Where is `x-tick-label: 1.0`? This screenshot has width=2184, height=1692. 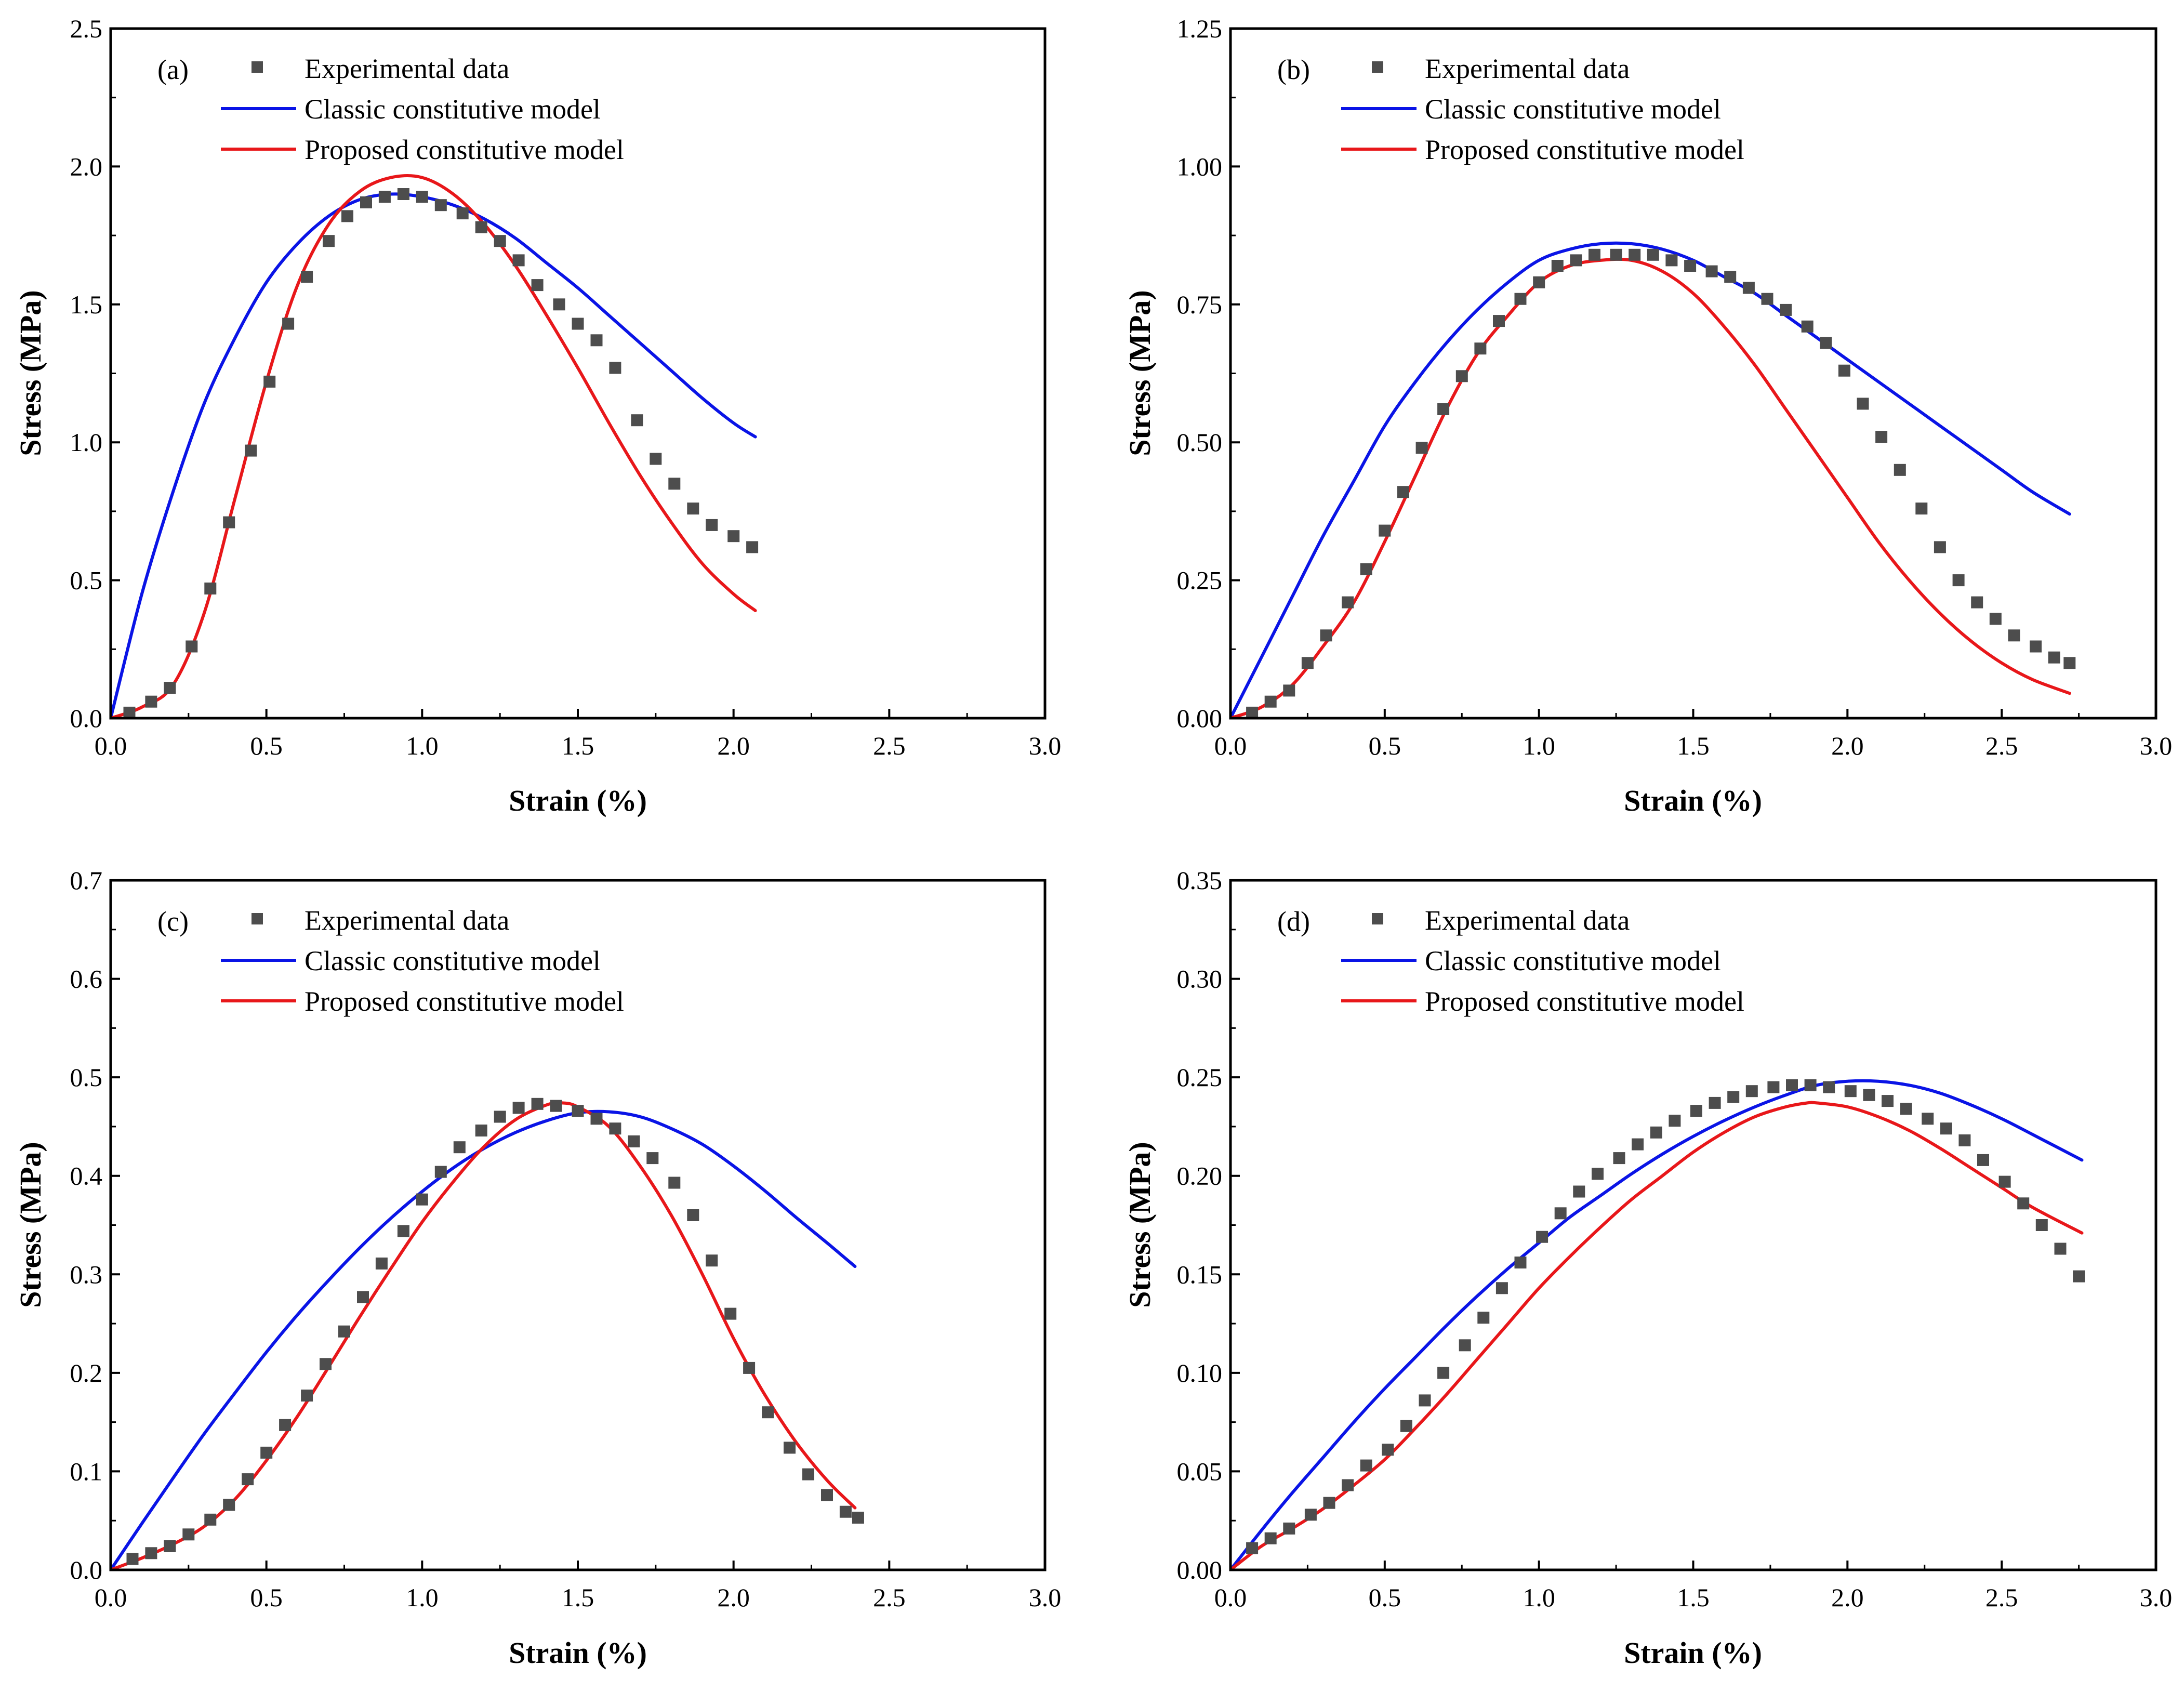 x-tick-label: 1.0 is located at coordinates (422, 745).